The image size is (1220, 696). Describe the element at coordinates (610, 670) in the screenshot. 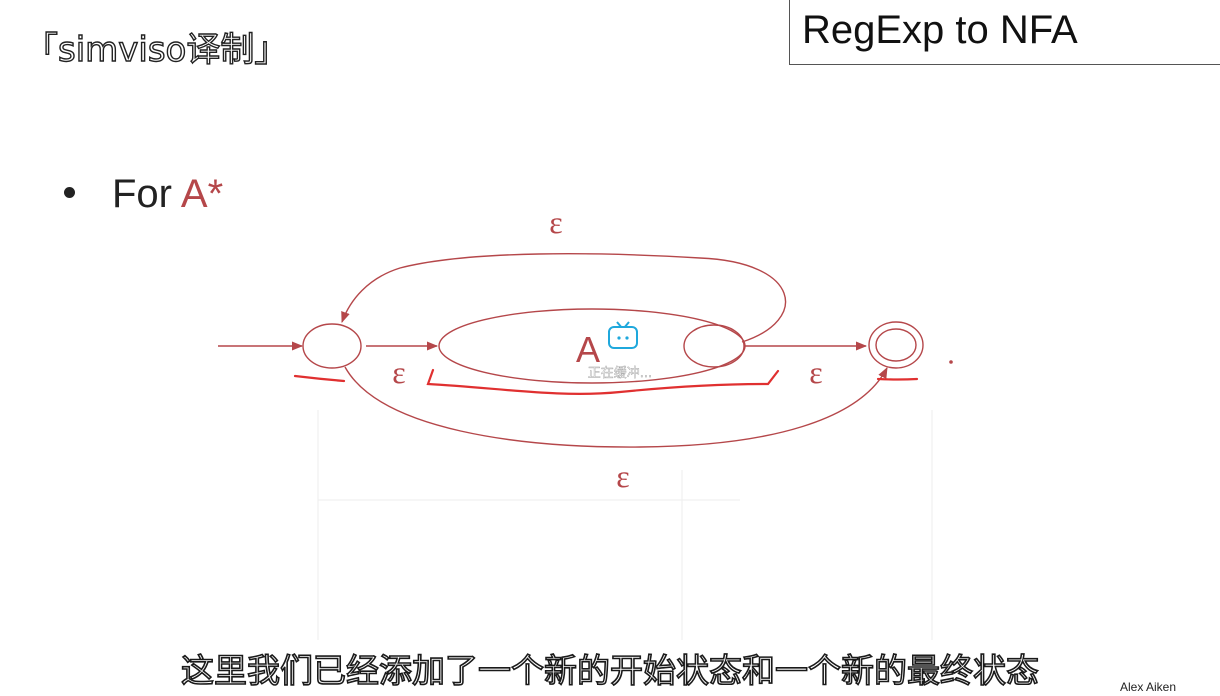

I see `subtitle-caption: 这里我们已经添加了一个新的开始状态和一个新的最终状态` at that location.